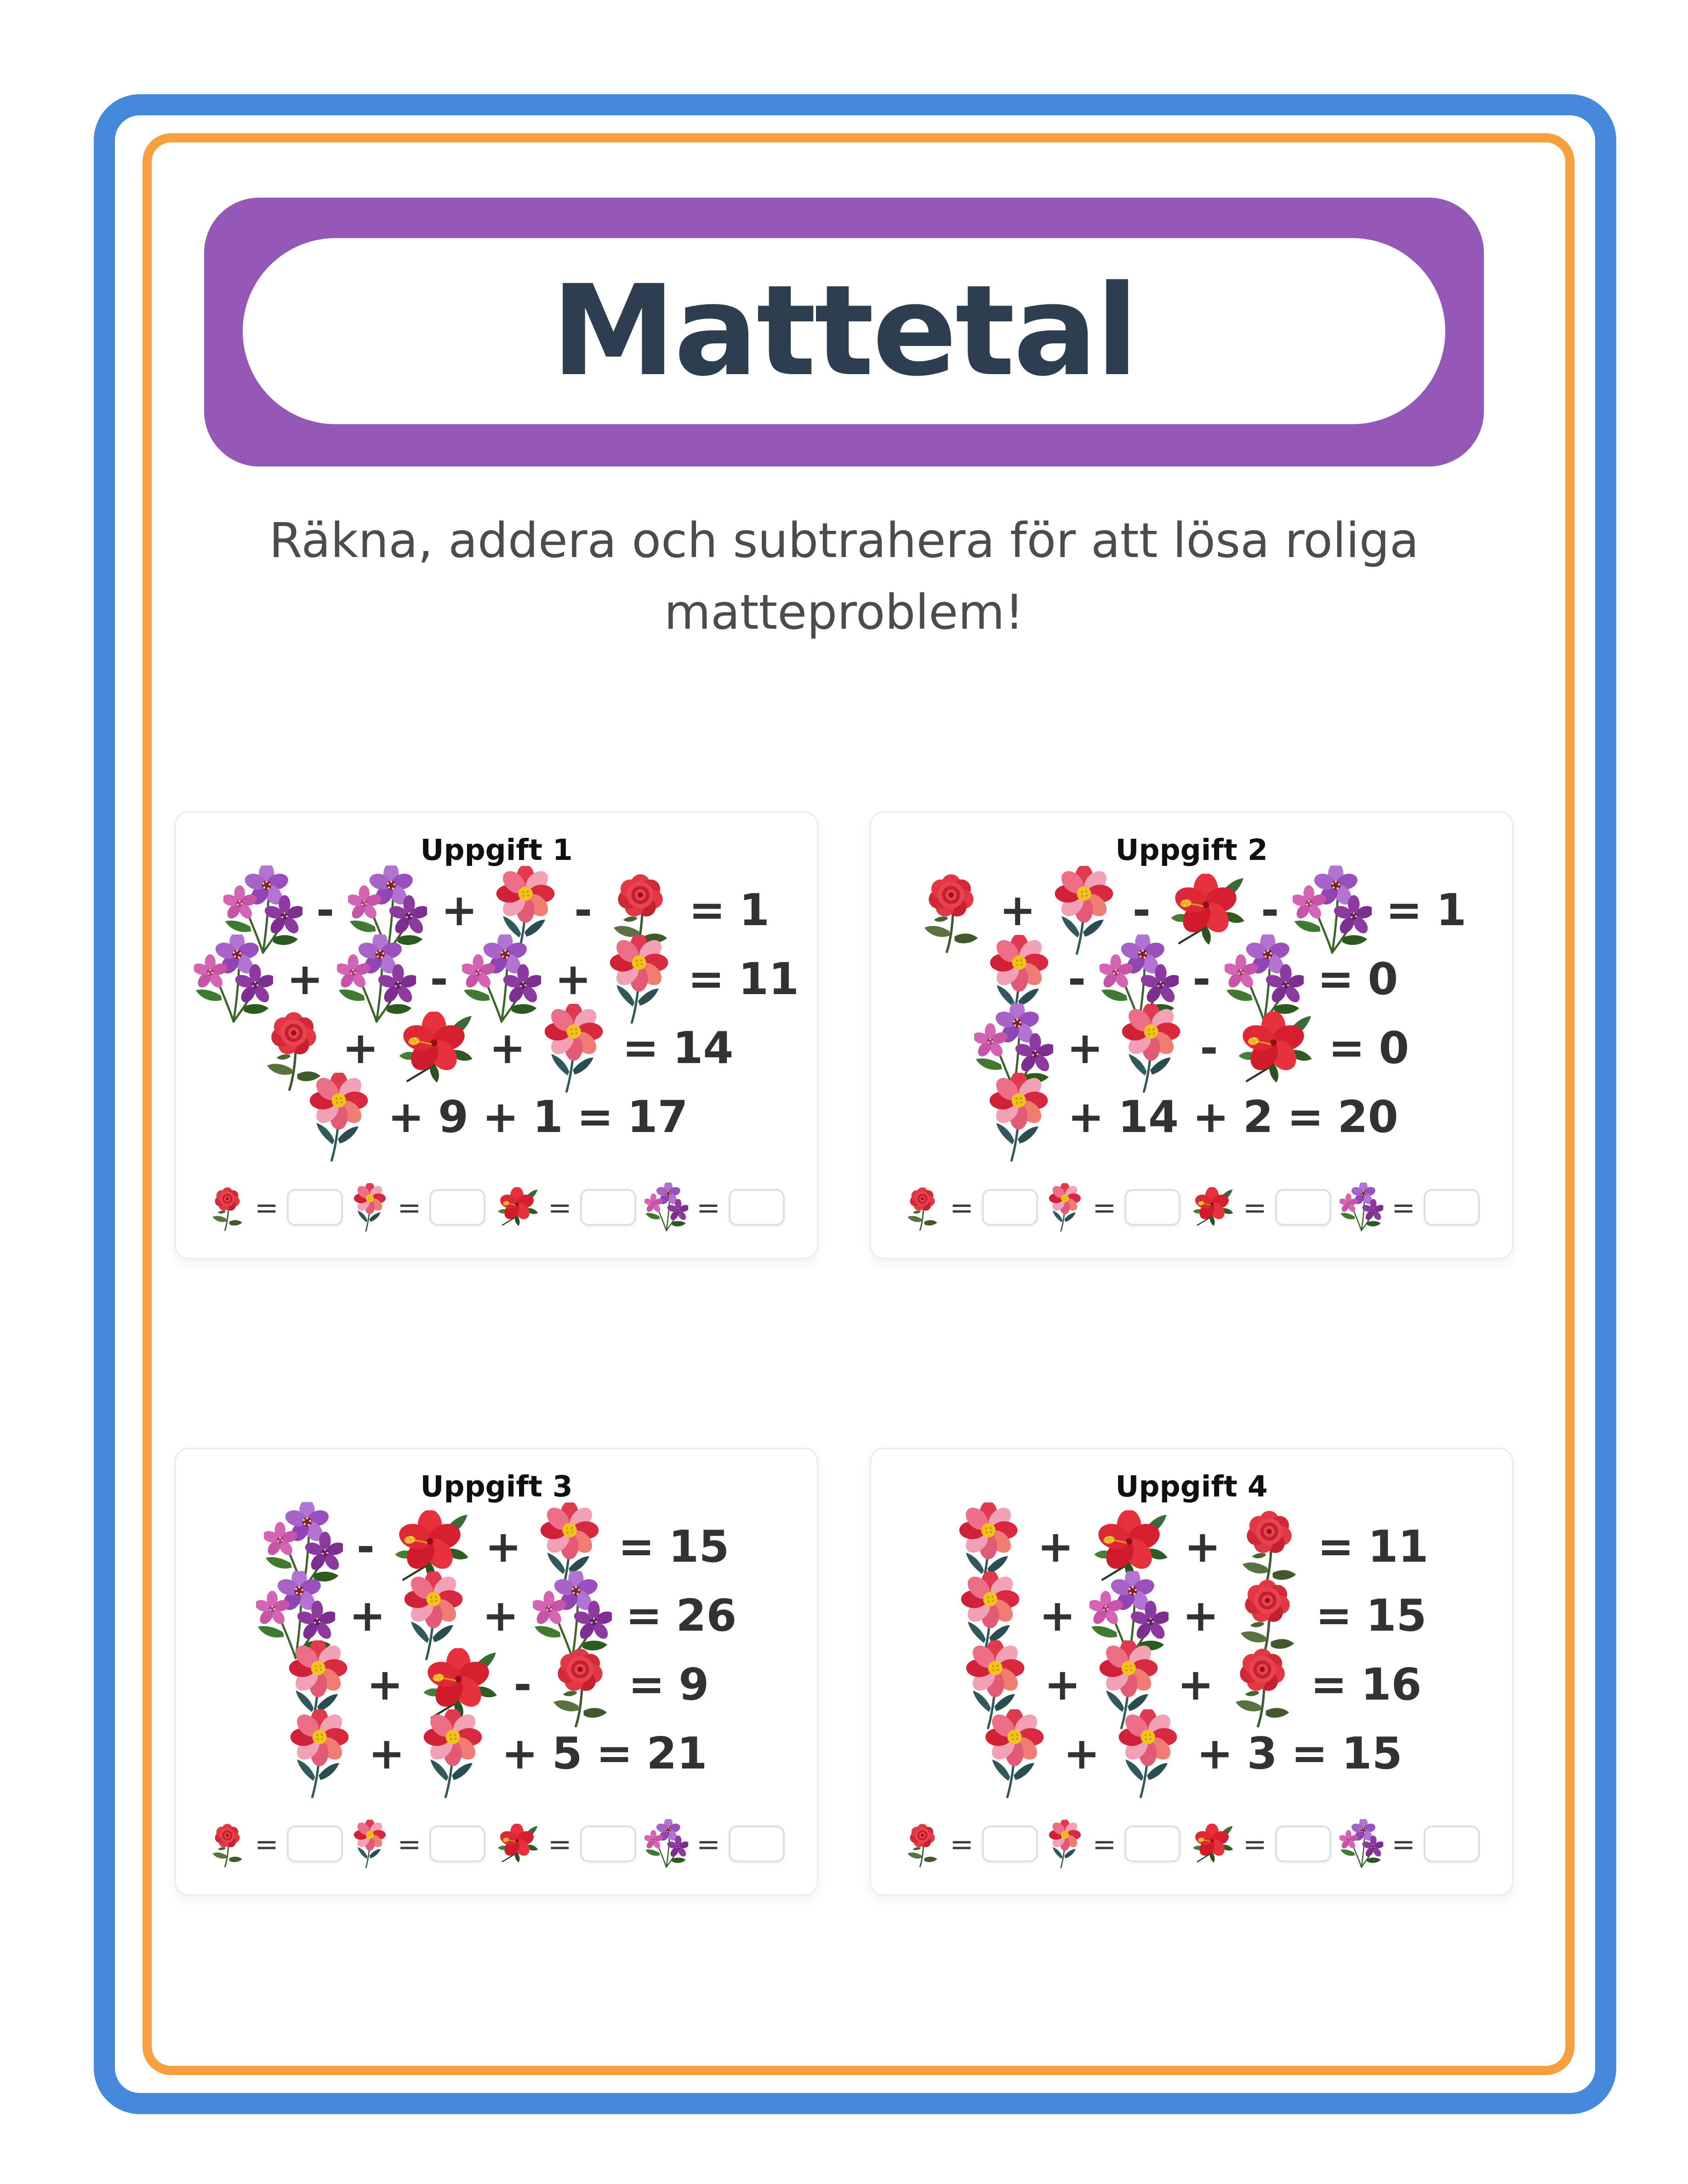  What do you see at coordinates (1262, 1753) in the screenshot?
I see `equation-number: 3` at bounding box center [1262, 1753].